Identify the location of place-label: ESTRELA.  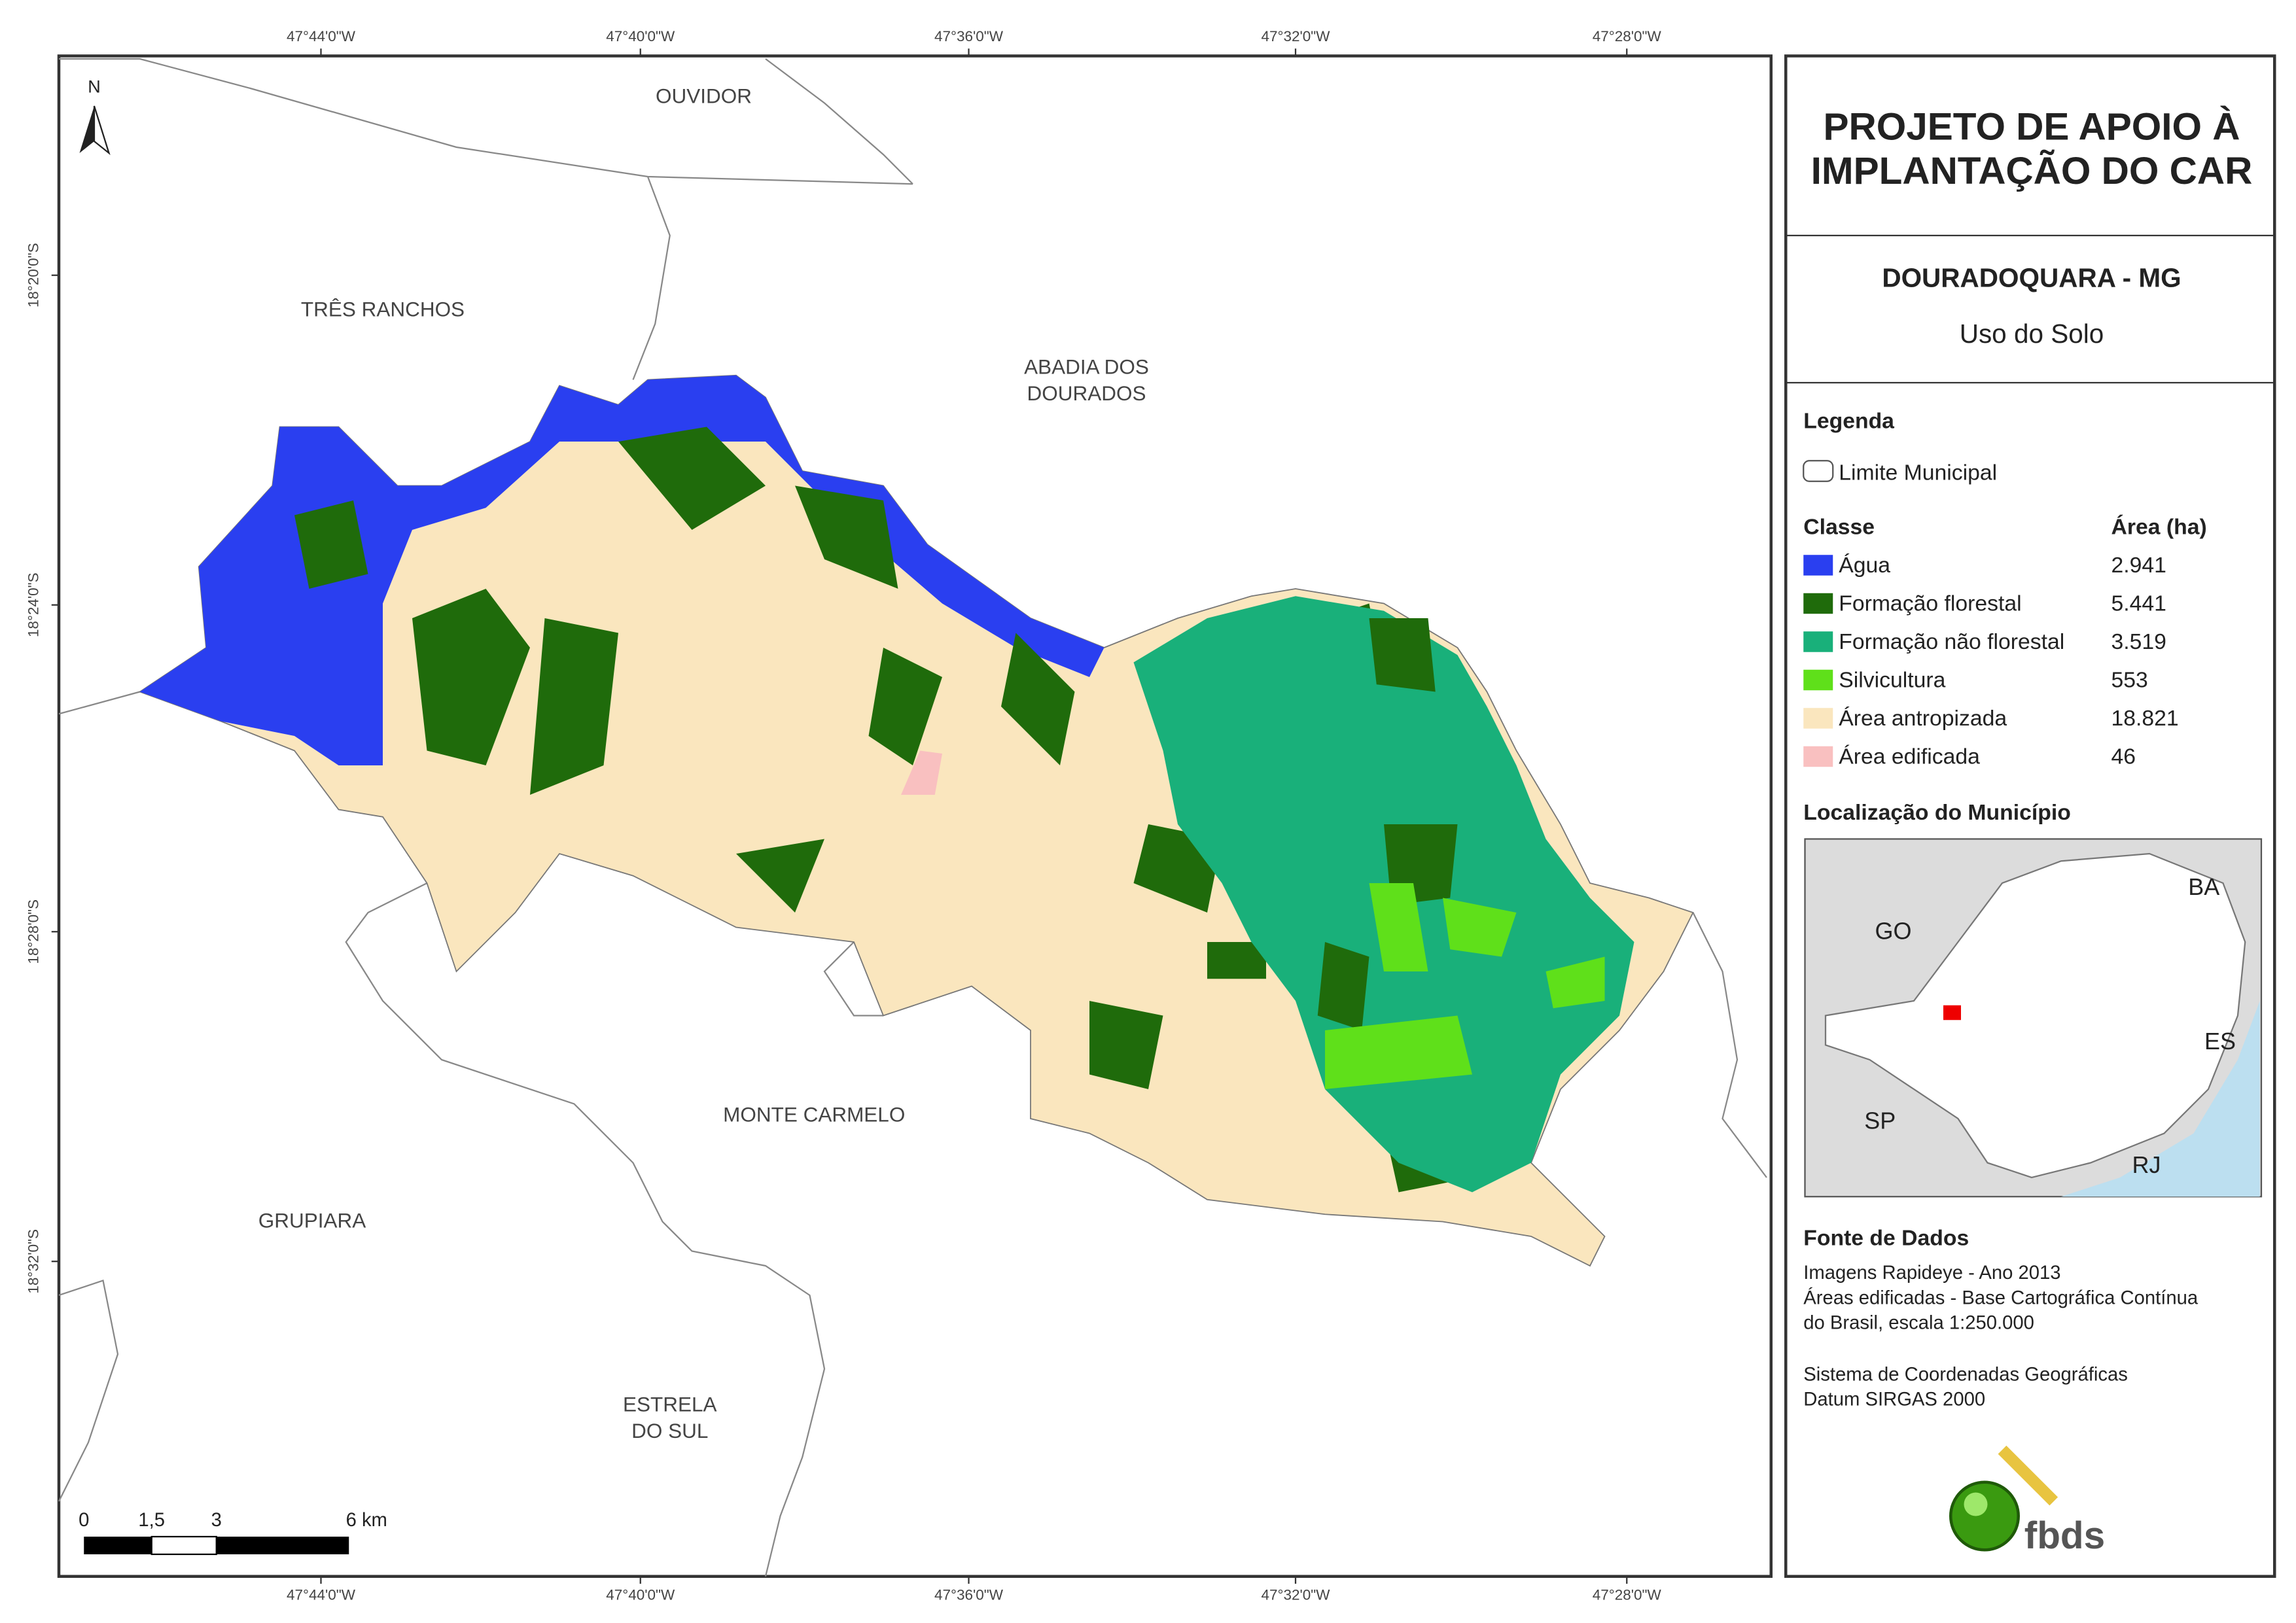
(669, 1405).